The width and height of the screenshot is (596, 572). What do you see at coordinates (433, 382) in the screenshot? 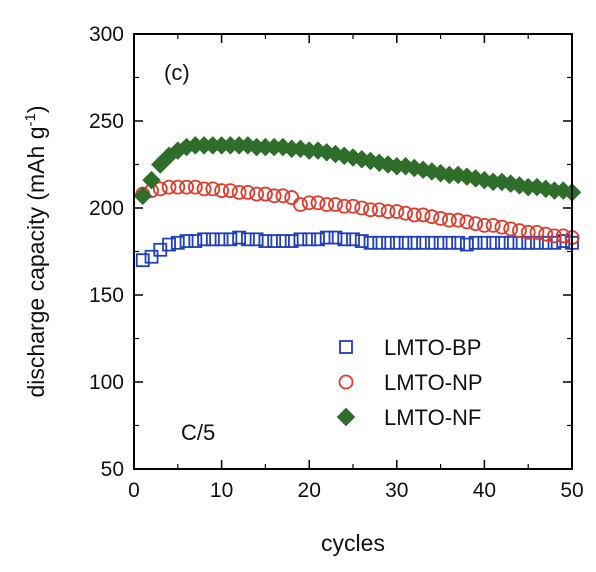
I see `legend-label-lmto-np: LMTO-NP` at bounding box center [433, 382].